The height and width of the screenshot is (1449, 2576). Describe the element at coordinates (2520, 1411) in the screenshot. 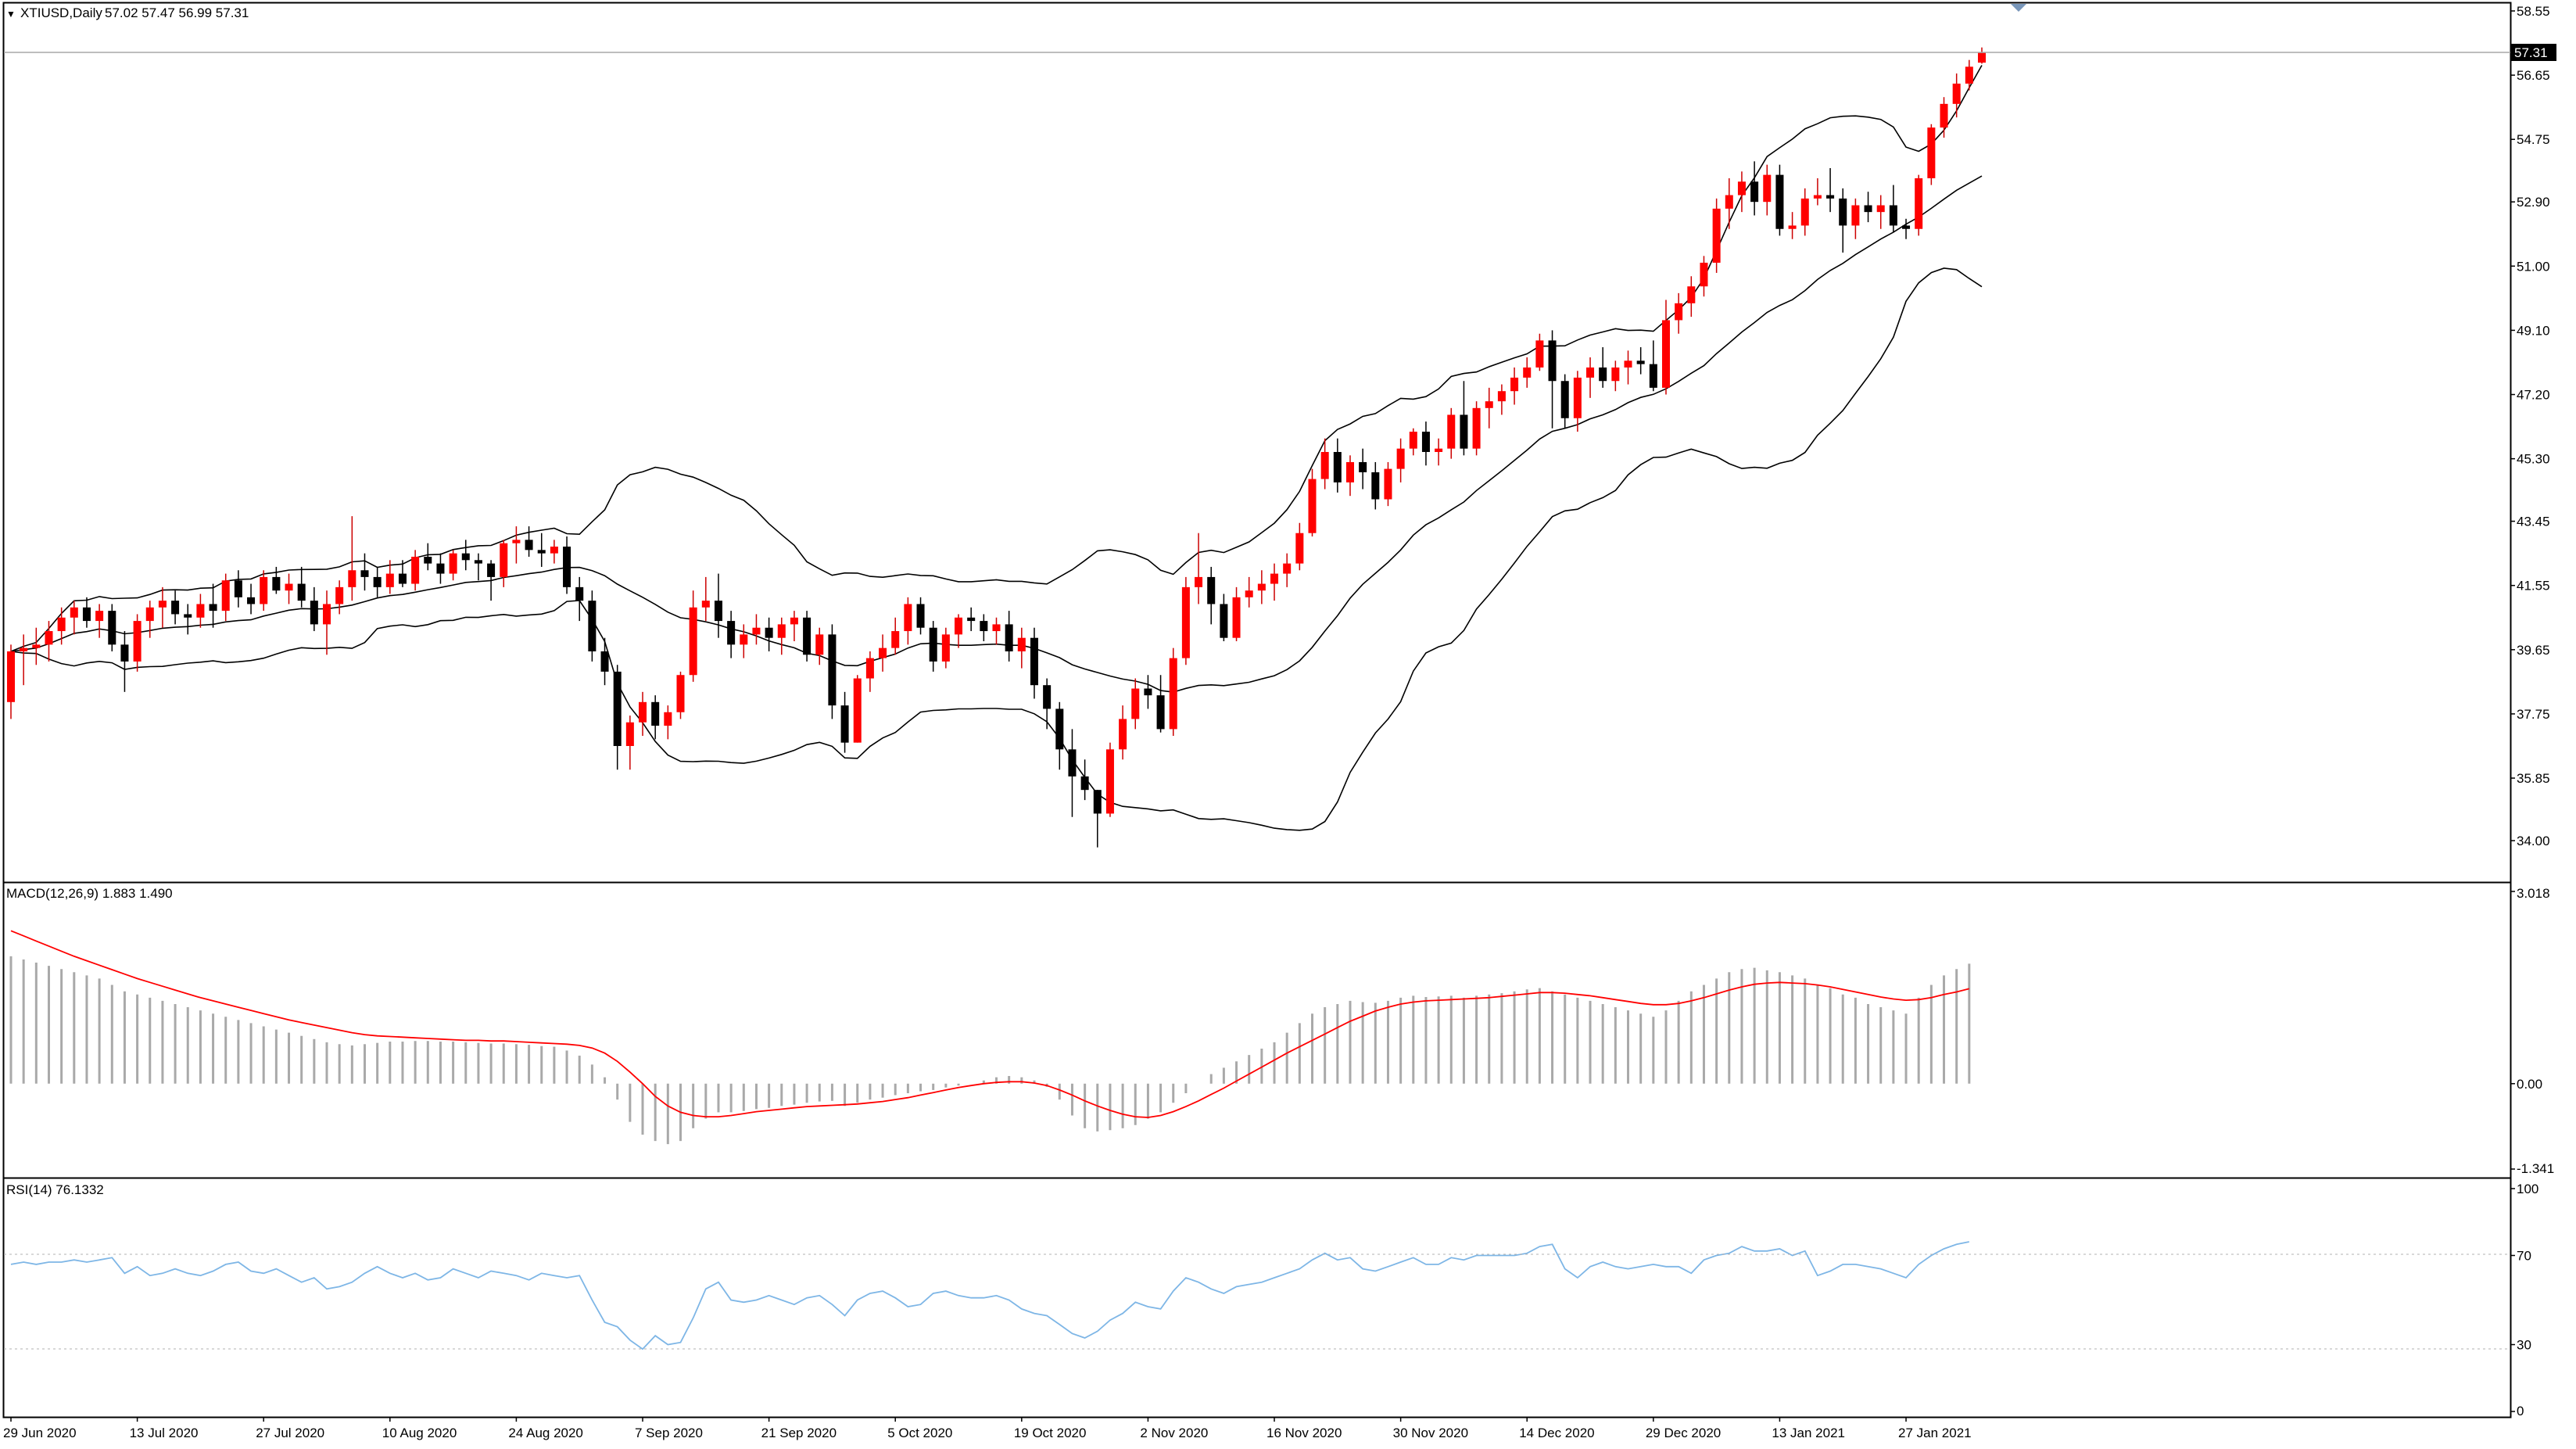

I see `rsi-tick-label: 0` at that location.